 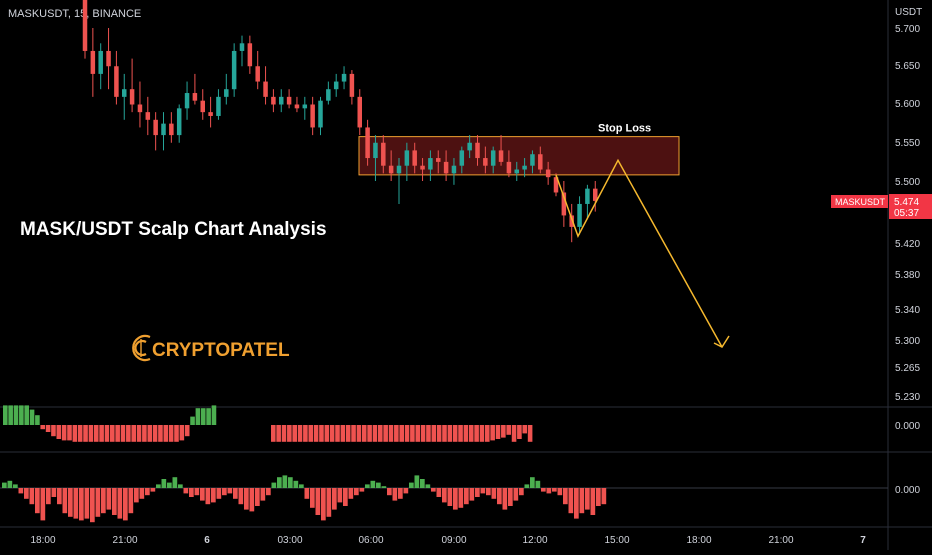 What do you see at coordinates (910, 206) in the screenshot?
I see `price-tag-bg` at bounding box center [910, 206].